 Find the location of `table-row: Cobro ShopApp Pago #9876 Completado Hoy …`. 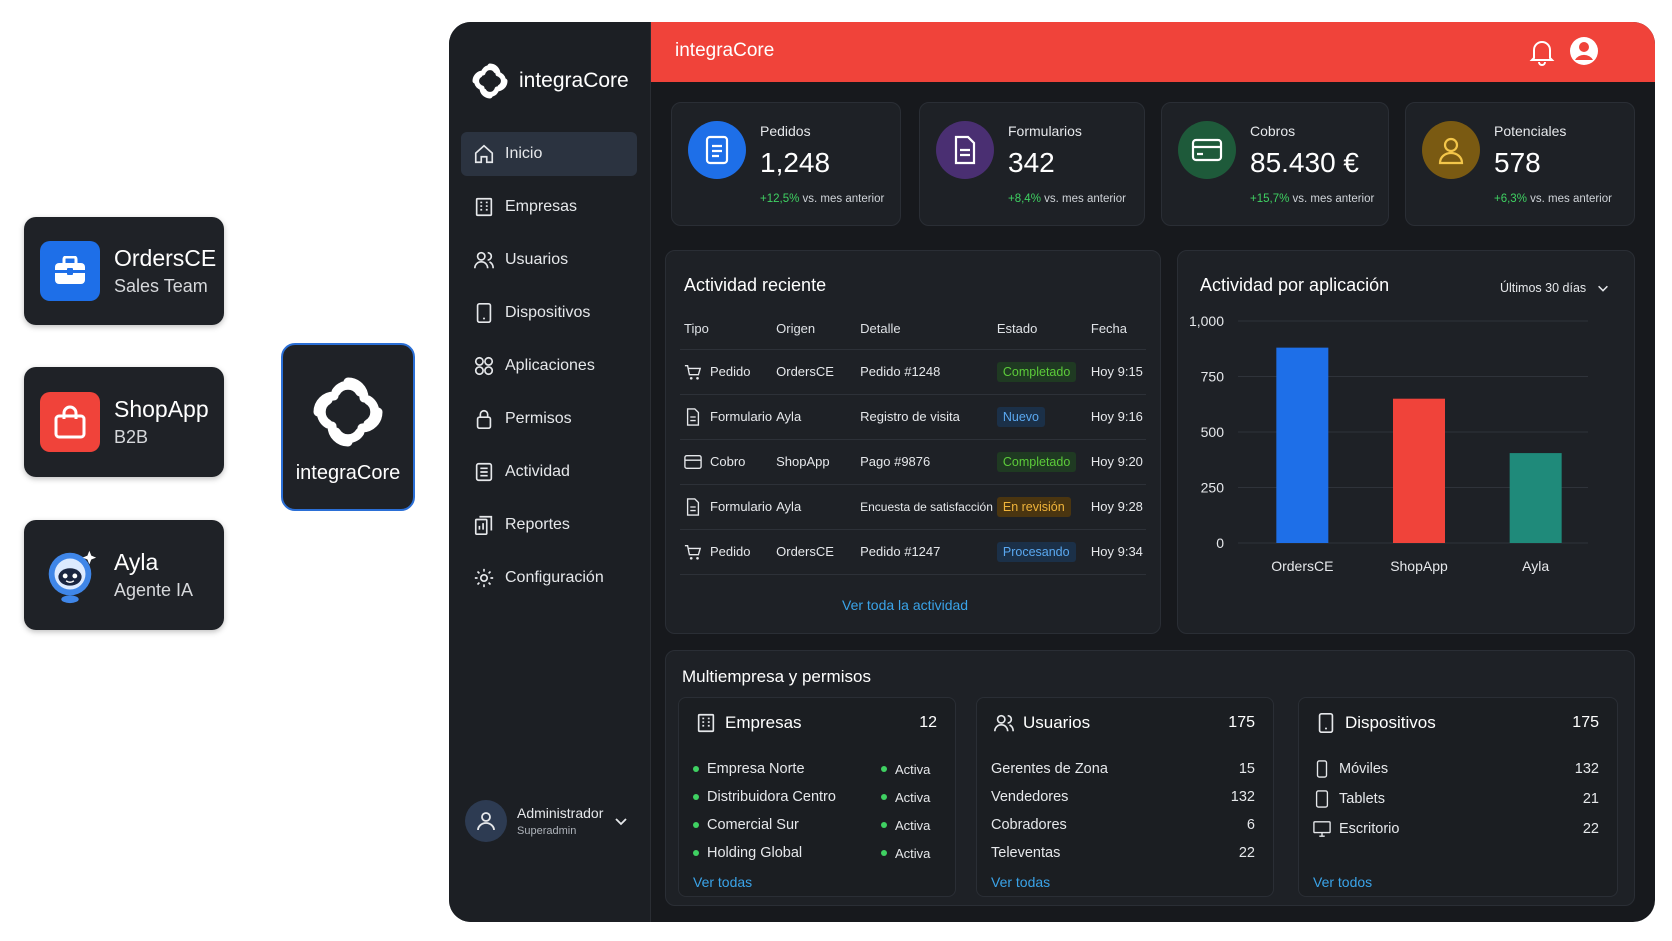

table-row: Cobro ShopApp Pago #9876 Completado Hoy … is located at coordinates (913, 462).